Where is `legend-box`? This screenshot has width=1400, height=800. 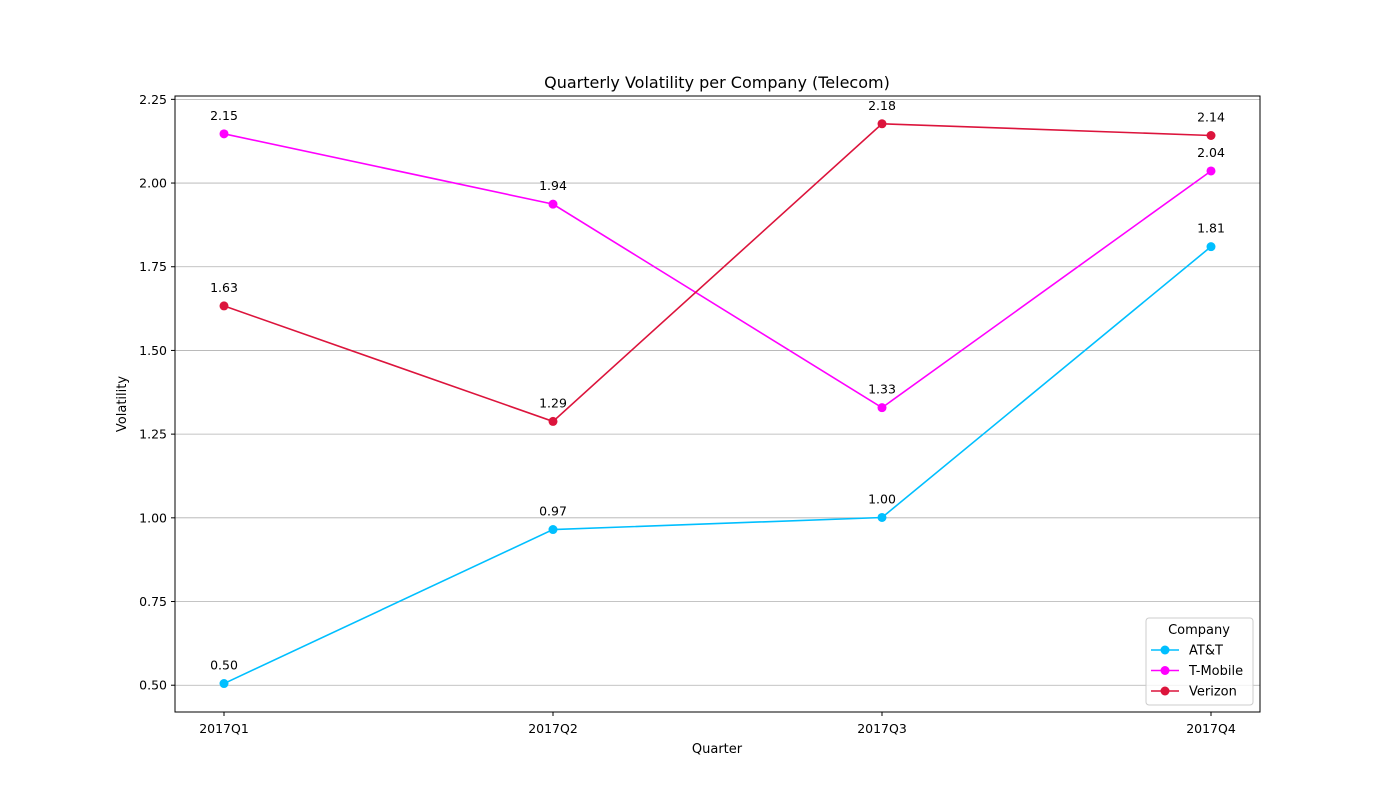
legend-box is located at coordinates (1199, 661).